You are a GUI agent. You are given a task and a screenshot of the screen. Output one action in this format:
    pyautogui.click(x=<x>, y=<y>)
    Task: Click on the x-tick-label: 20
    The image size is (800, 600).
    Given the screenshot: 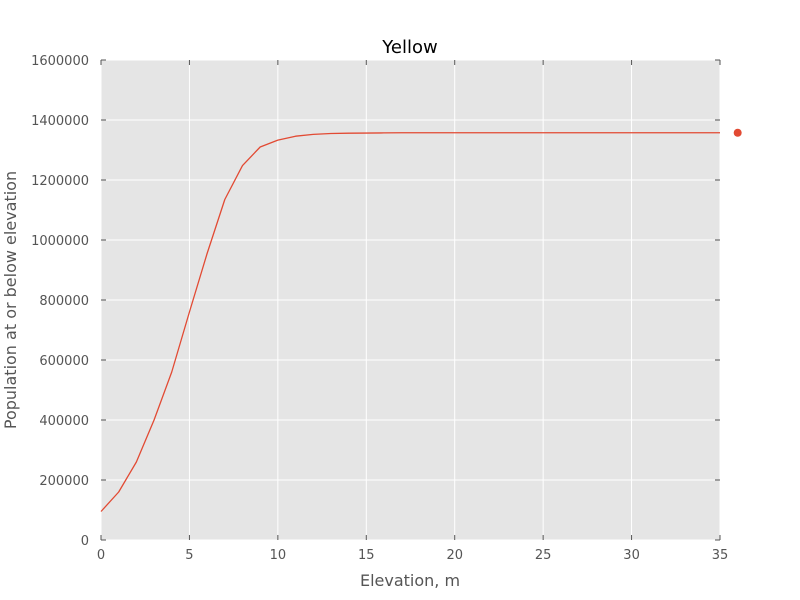 What is the action you would take?
    pyautogui.click(x=454, y=555)
    